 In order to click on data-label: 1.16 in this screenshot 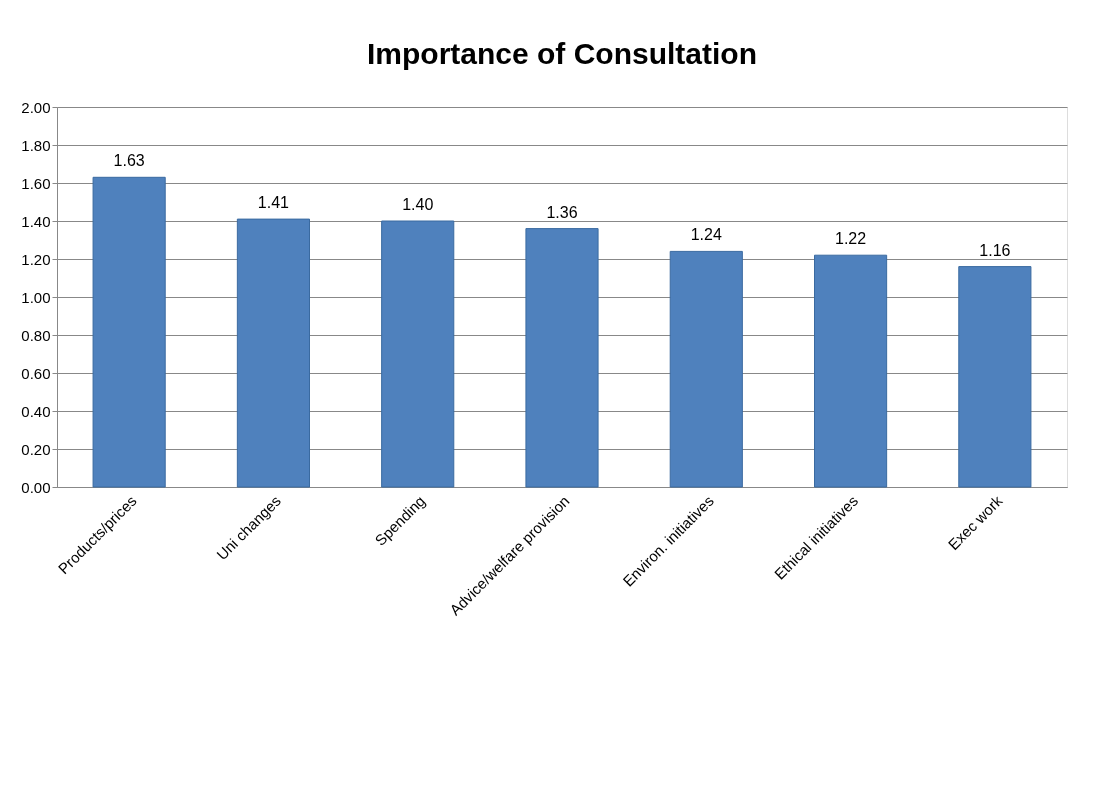, I will do `click(995, 250)`.